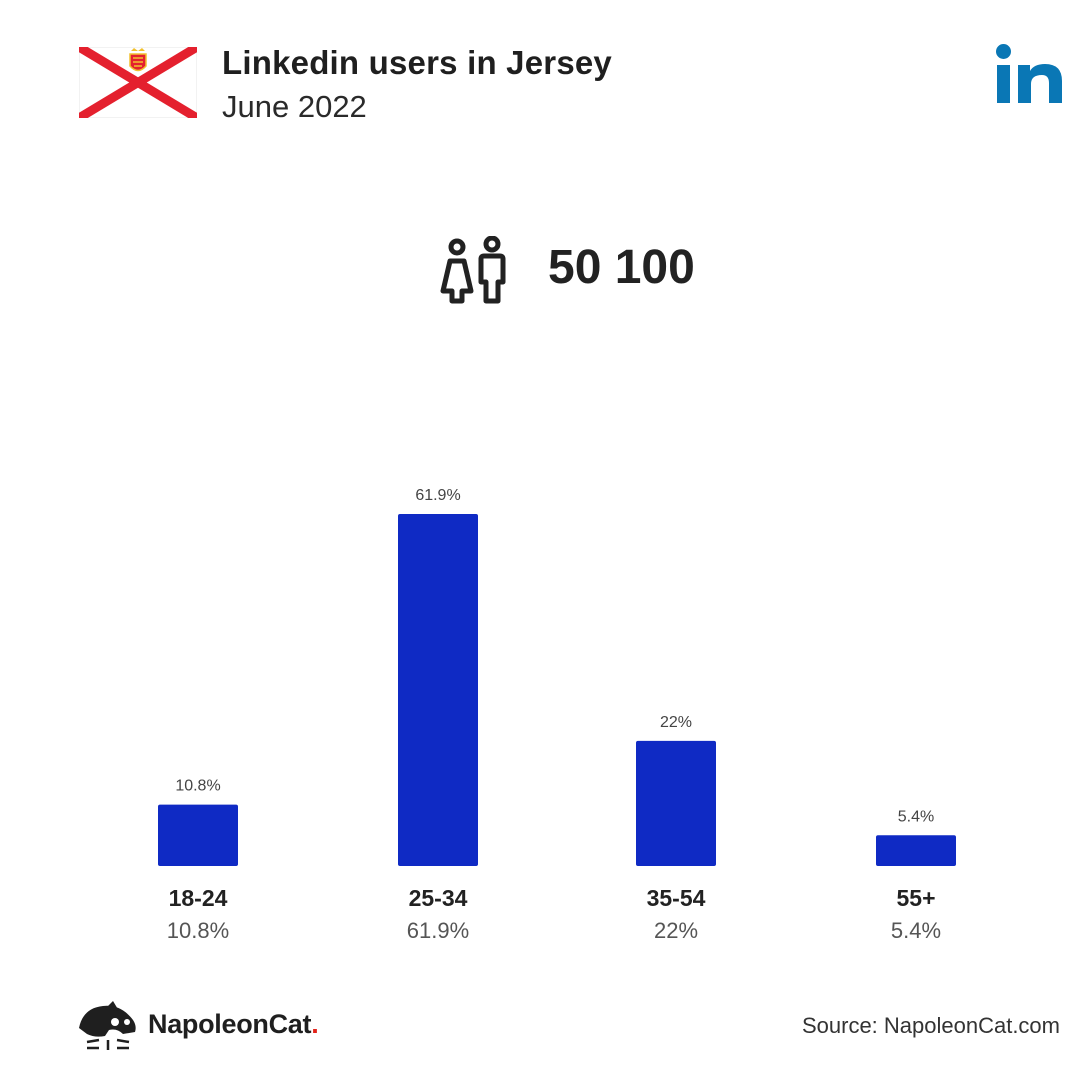 This screenshot has height=1080, width=1080. What do you see at coordinates (676, 930) in the screenshot?
I see `category-percent-label: 22%` at bounding box center [676, 930].